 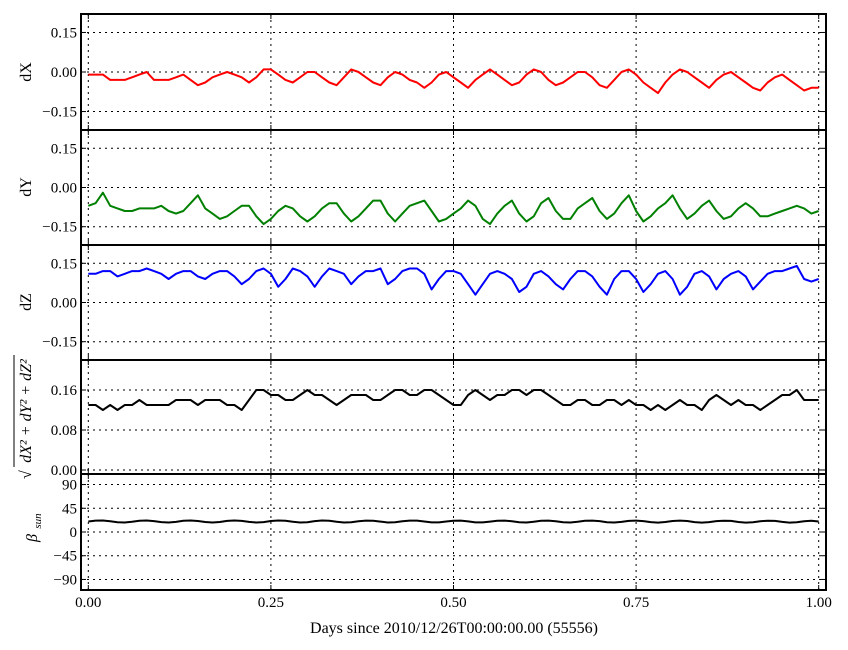 I want to click on y-tick-label: 90, so click(x=69, y=486).